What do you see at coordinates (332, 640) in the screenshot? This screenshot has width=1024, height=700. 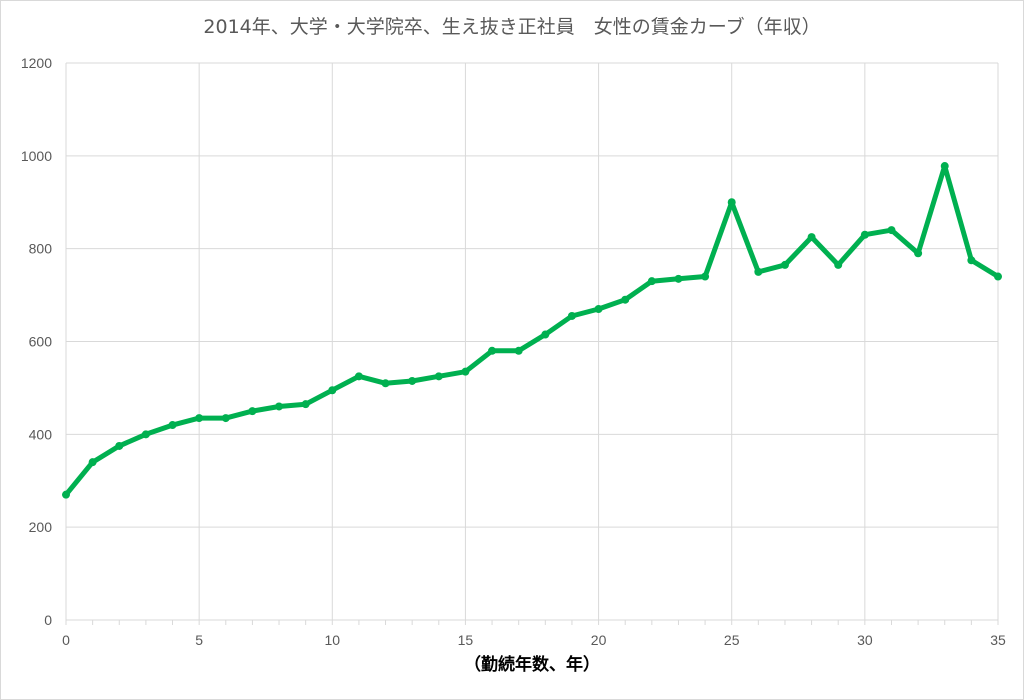 I see `x-tick-label: 10` at bounding box center [332, 640].